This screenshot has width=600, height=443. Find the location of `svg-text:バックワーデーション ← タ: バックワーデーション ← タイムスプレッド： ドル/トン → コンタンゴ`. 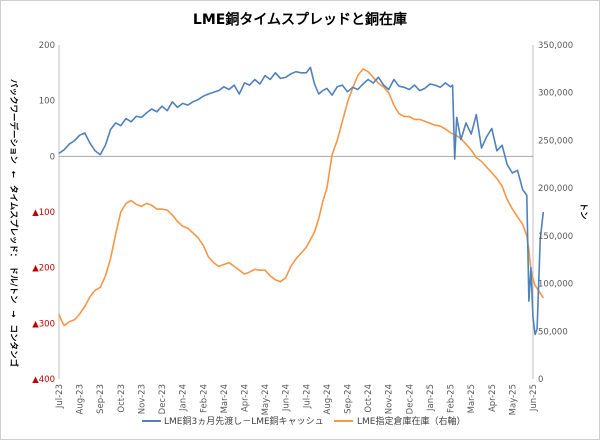

svg-text:バックワーデーション ← タ: バックワーデーション ← タイムスプレッド： ドル/トン → コンタンゴ is located at coordinates (13, 223).